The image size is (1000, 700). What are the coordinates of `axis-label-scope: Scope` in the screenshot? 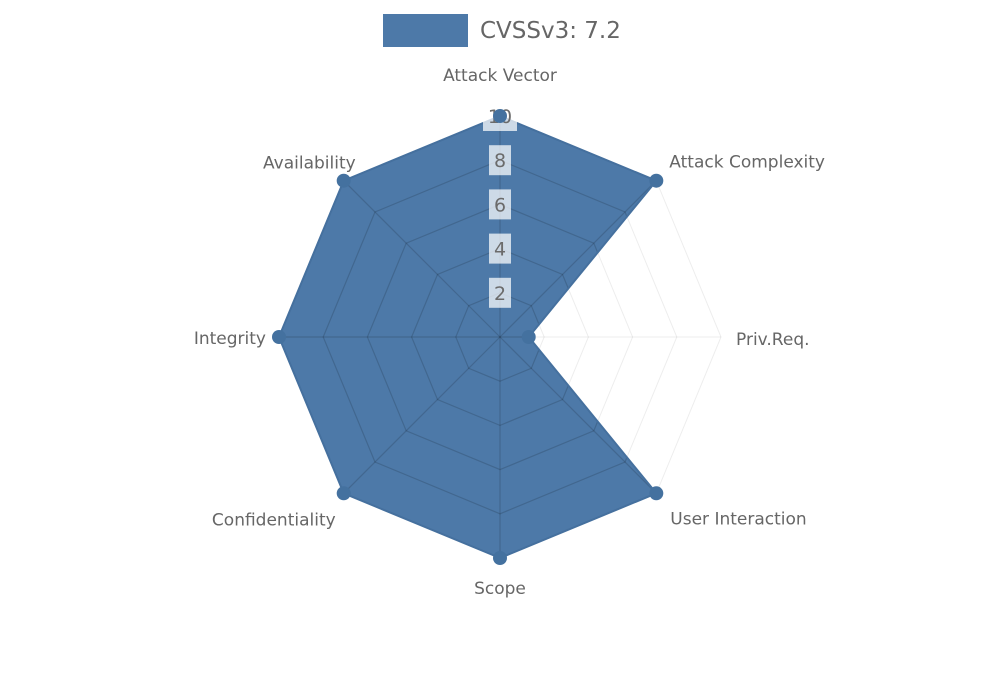 It's located at (500, 589).